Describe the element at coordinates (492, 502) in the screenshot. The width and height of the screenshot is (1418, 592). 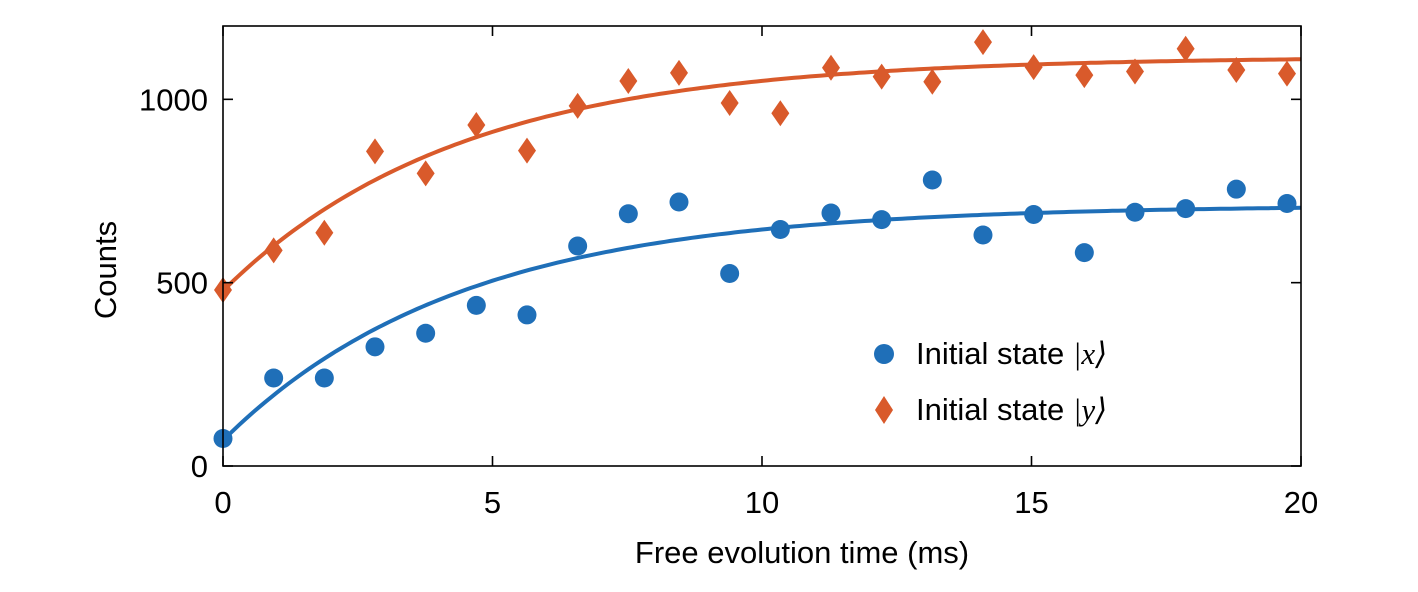
I see `x-tick-label: 5` at that location.